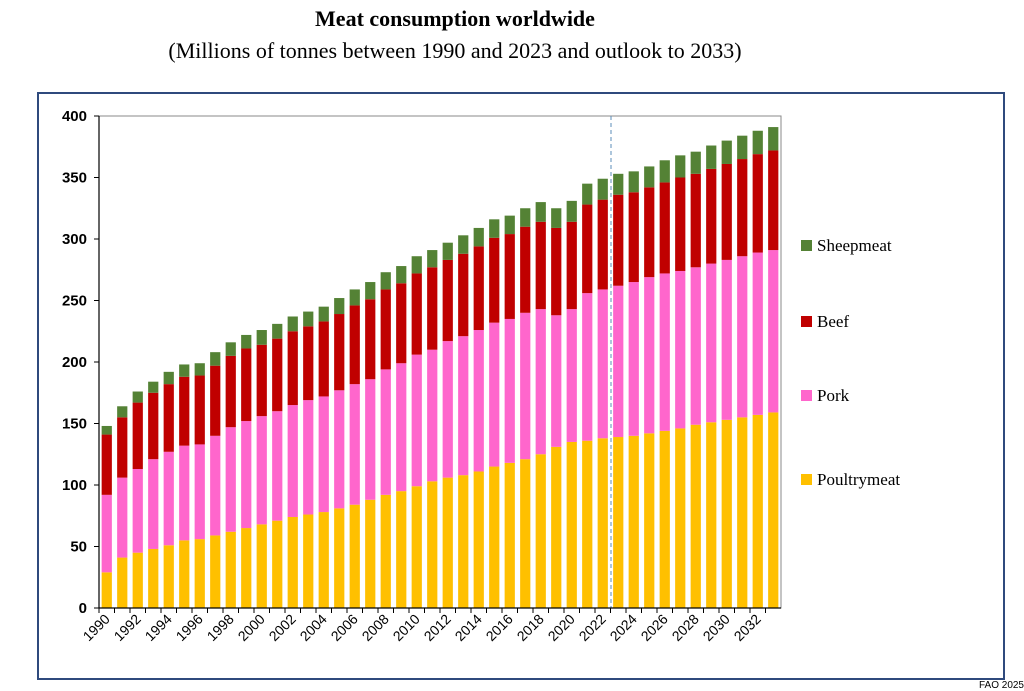  What do you see at coordinates (277, 375) in the screenshot?
I see `bar-segment-beef-2001` at bounding box center [277, 375].